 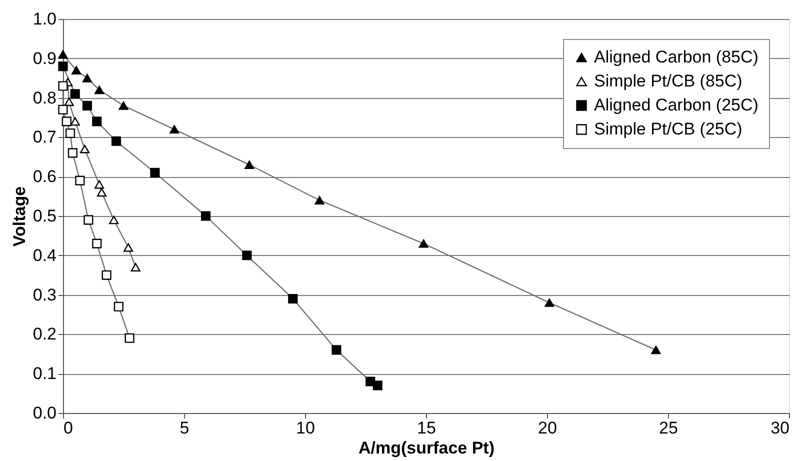 I want to click on y-tick-label: 0.8, so click(x=44, y=98).